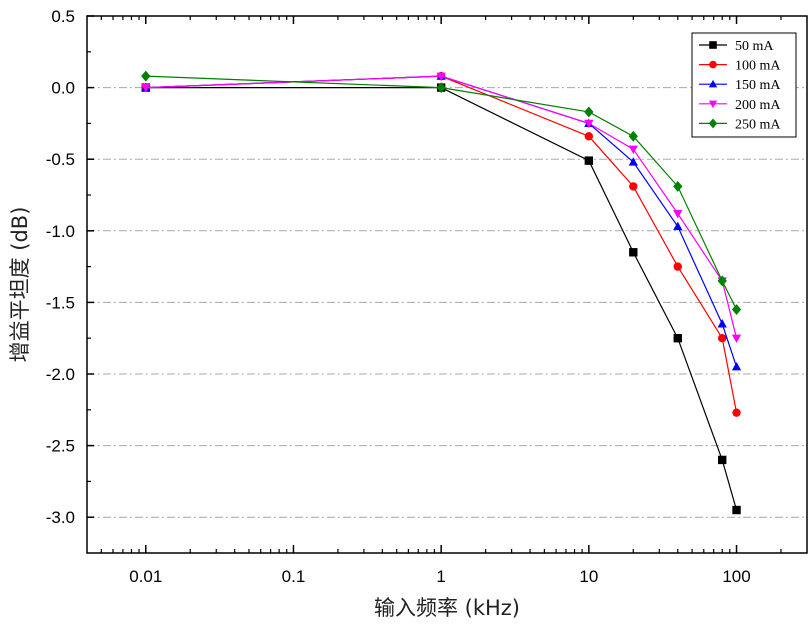  What do you see at coordinates (63, 16) in the screenshot?
I see `y-tick-label: 0.5` at bounding box center [63, 16].